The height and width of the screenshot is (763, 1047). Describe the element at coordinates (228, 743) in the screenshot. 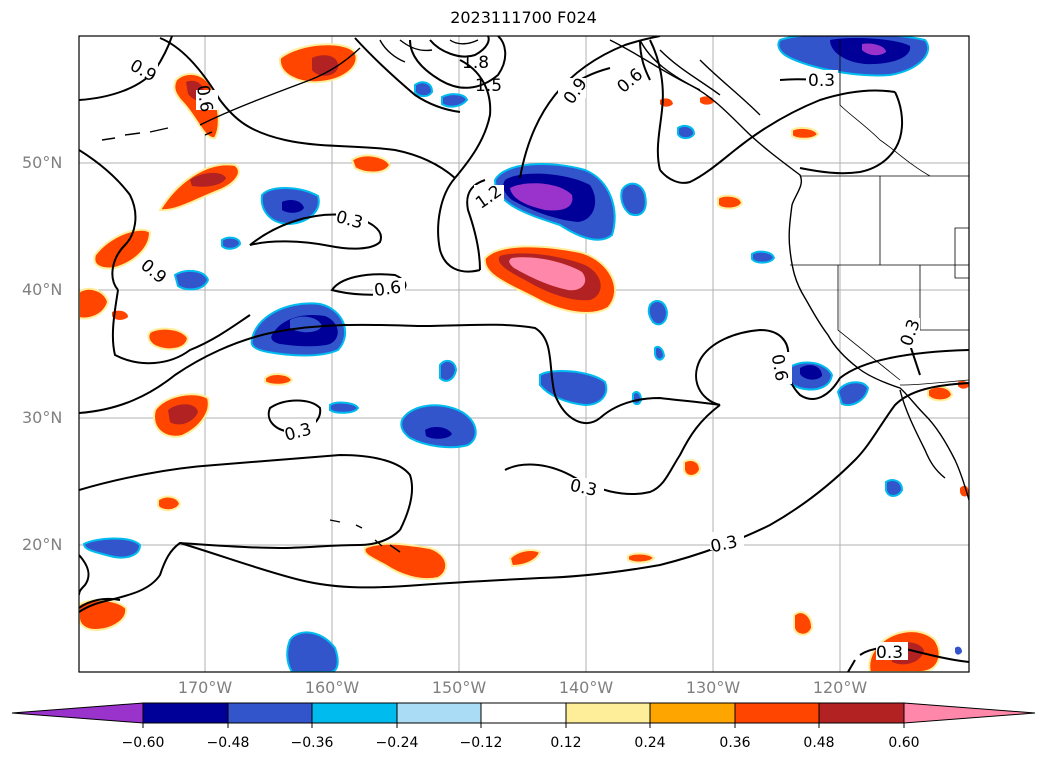

I see `colorbar-tick-label: −0.48` at that location.